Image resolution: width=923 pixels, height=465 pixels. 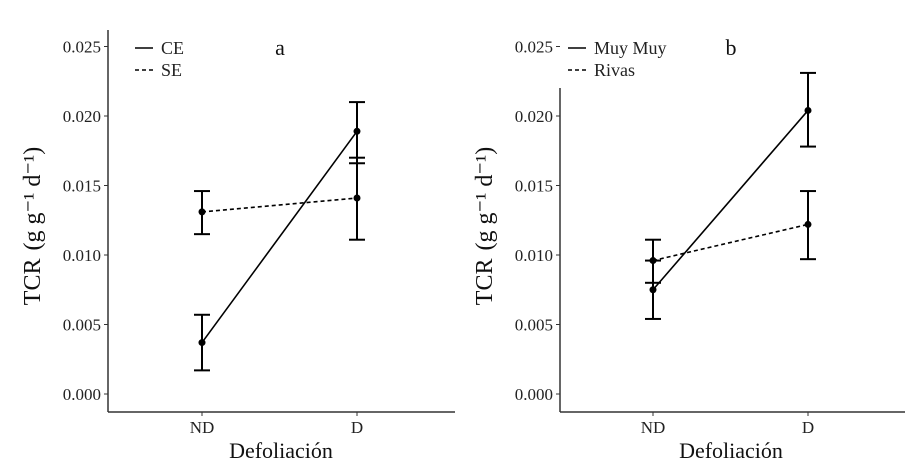 I want to click on panel-label: b, so click(x=731, y=47).